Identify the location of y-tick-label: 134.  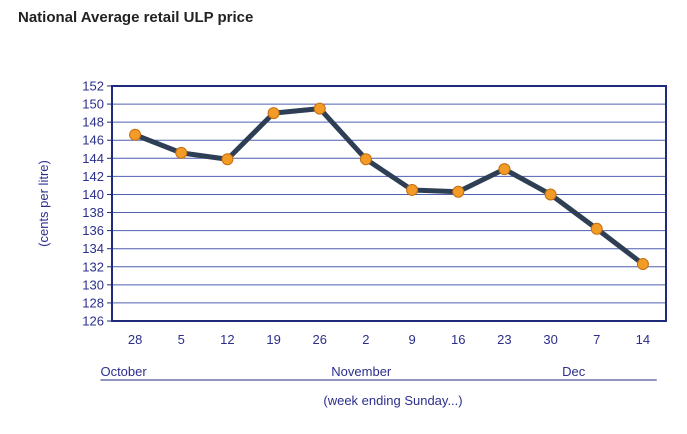
(93, 248).